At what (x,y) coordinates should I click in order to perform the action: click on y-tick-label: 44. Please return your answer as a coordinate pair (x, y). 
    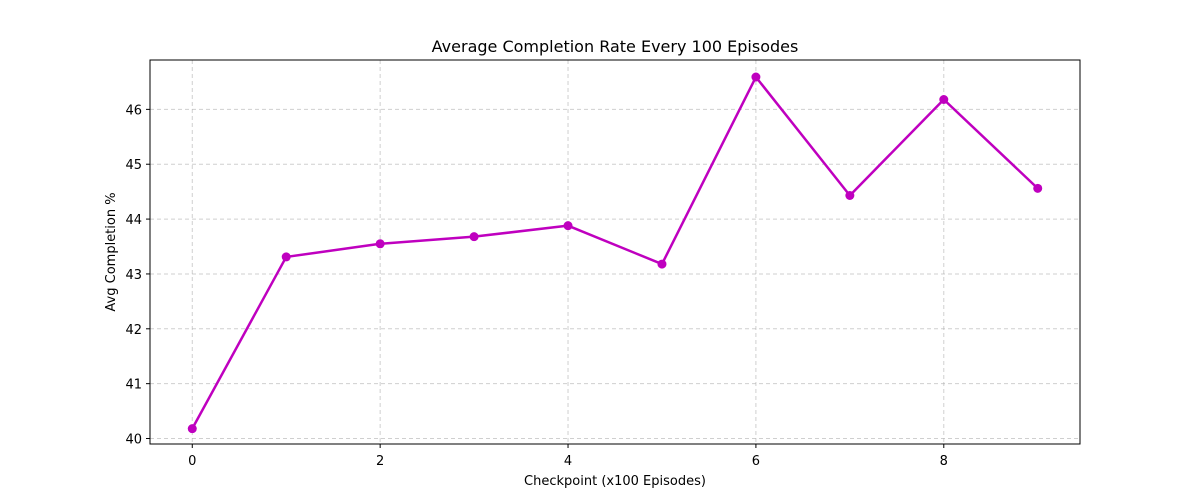
    Looking at the image, I should click on (133, 220).